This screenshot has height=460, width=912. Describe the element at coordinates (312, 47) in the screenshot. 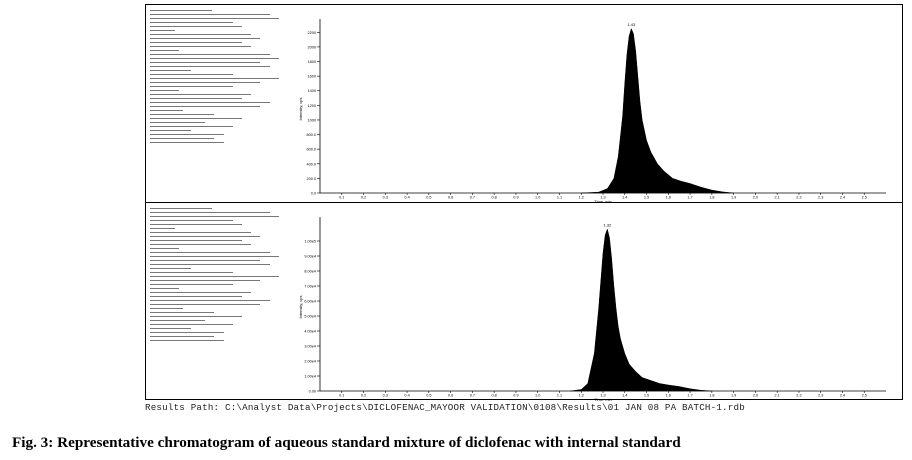

I see `y-tick-label: 2000` at that location.